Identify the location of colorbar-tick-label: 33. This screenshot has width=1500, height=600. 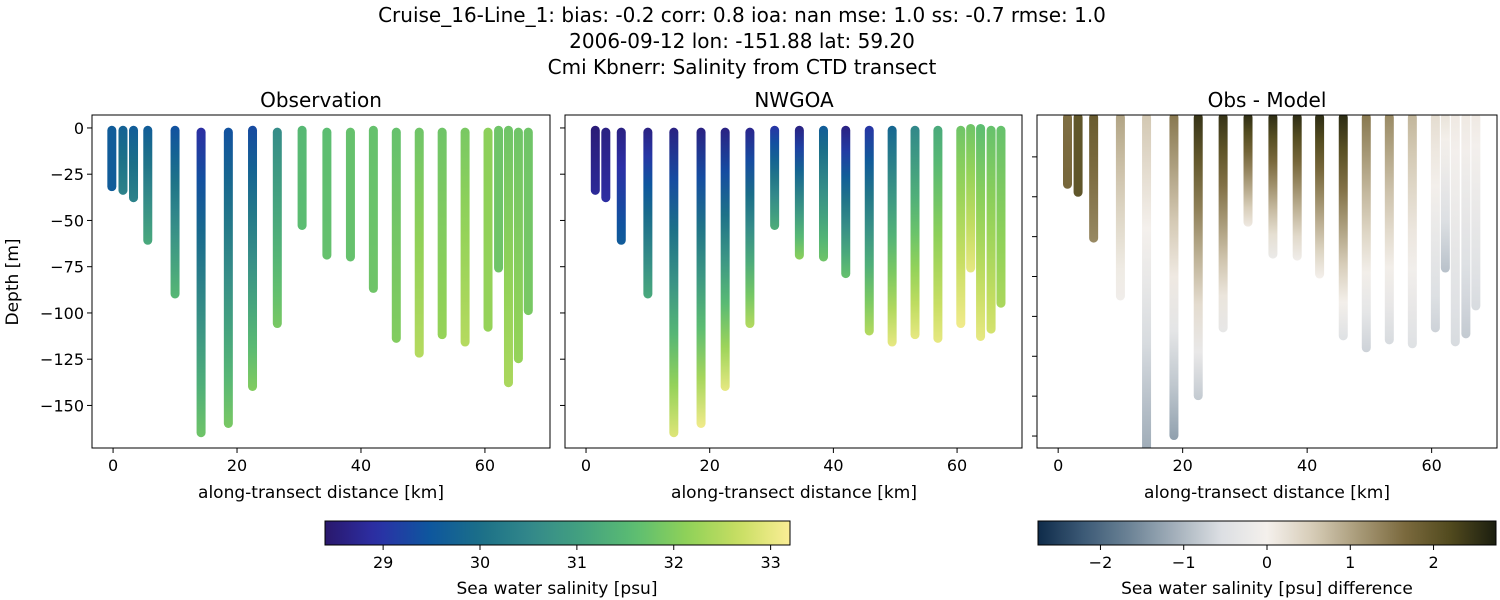
(770, 562).